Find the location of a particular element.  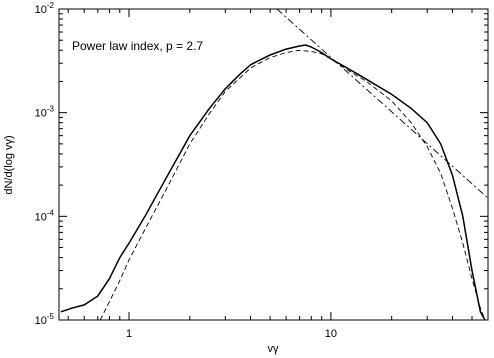

y-tick-label: 10⁻⁴ is located at coordinates (45, 215).